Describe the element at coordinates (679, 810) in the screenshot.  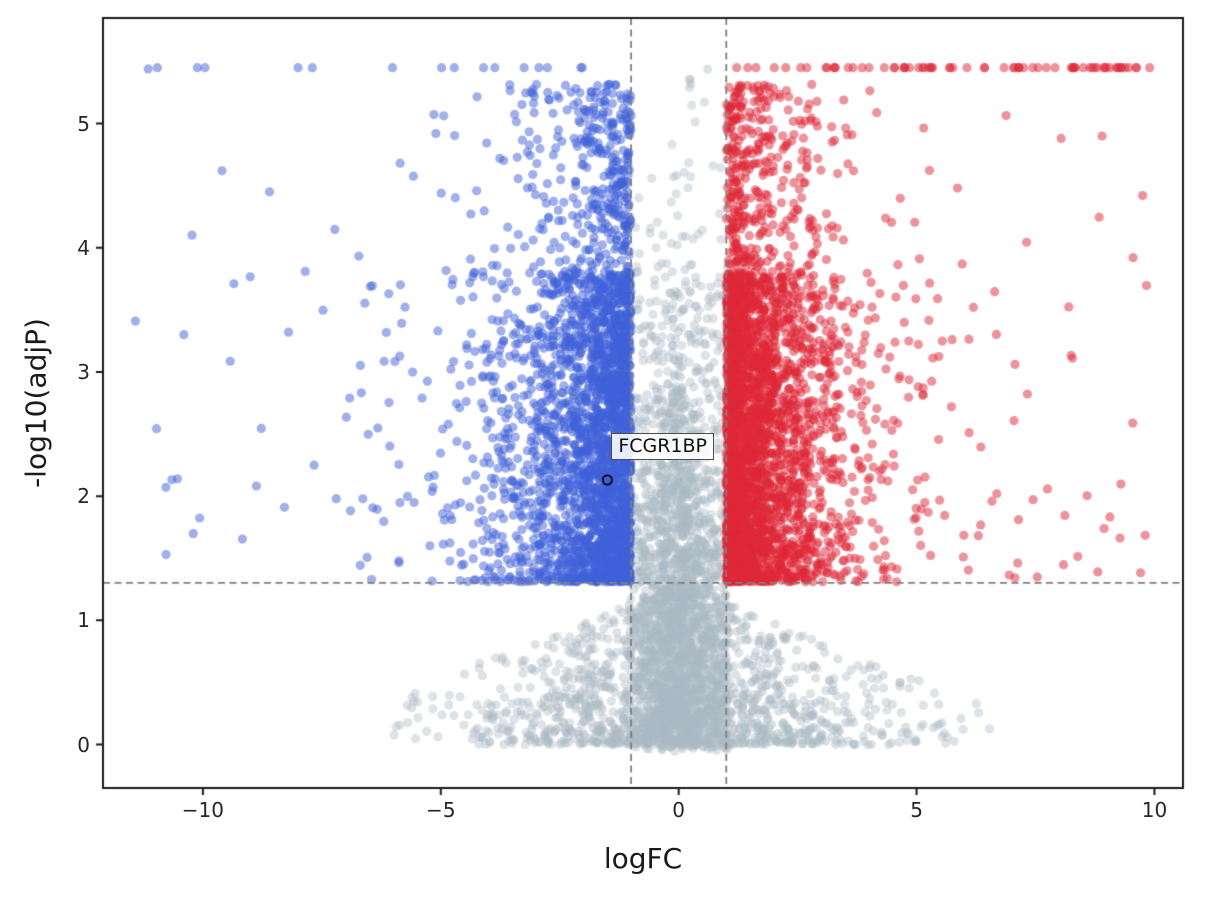
I see `x-tick-label: 0` at that location.